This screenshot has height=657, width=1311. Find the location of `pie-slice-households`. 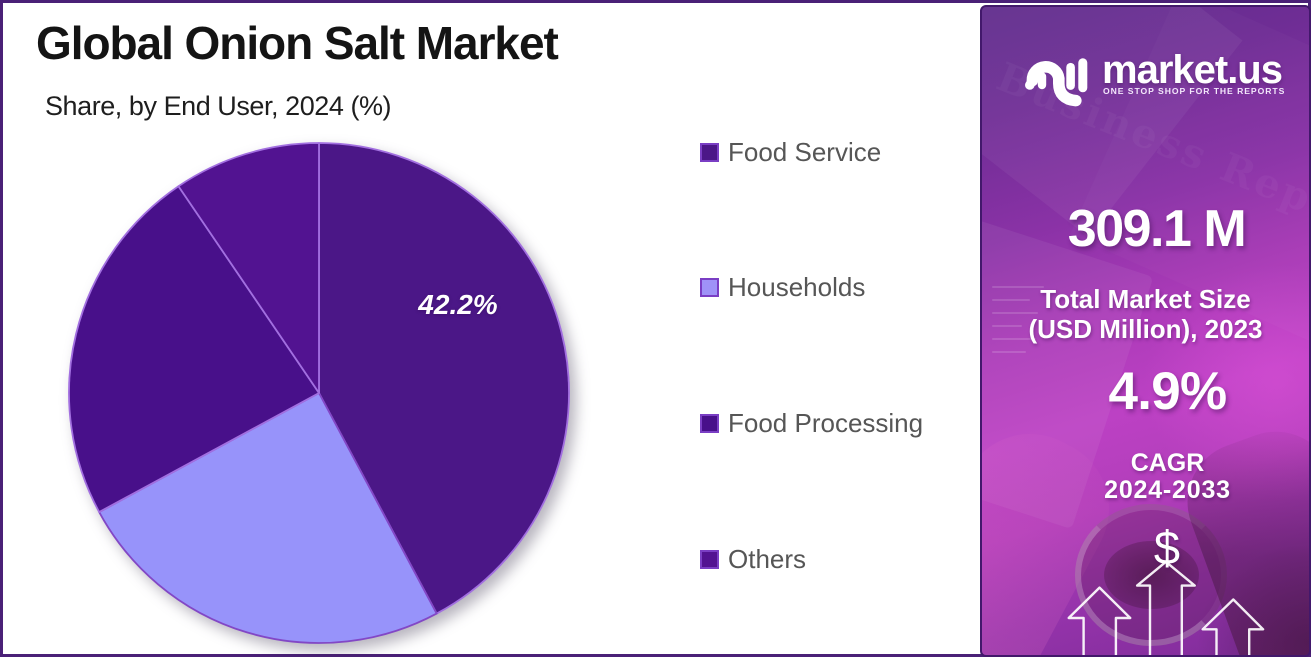

pie-slice-households is located at coordinates (268, 518).